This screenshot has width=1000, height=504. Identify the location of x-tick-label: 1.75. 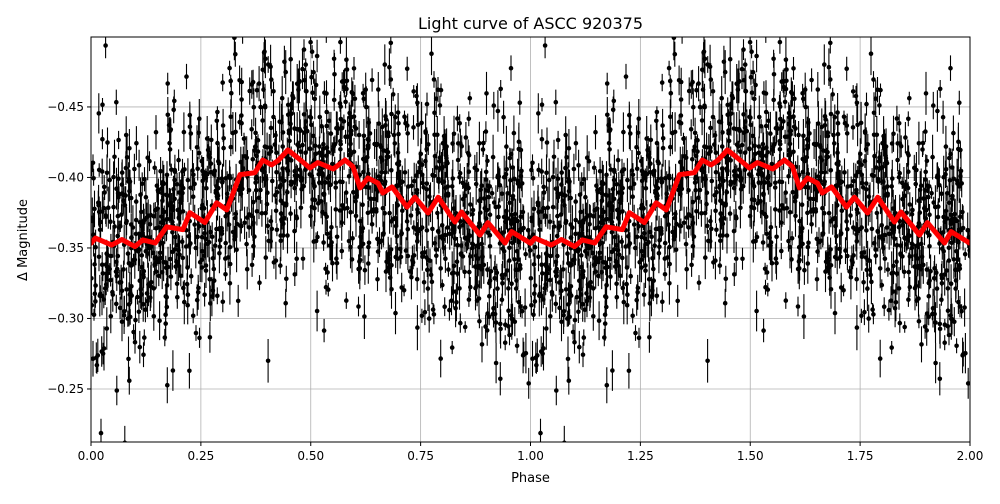
(860, 456).